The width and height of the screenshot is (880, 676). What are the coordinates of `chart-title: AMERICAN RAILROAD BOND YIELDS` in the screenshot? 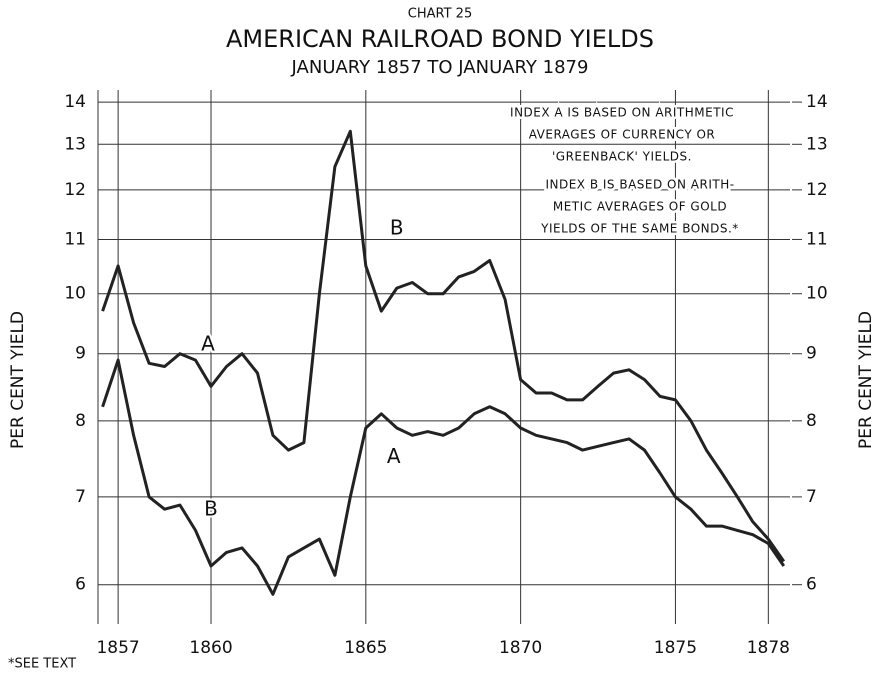 It's located at (440, 39).